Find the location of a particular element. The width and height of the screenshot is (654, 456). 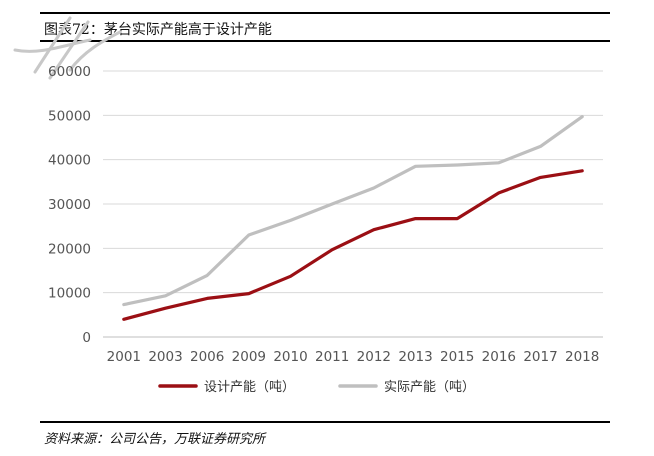

y-tick-label: 30000 is located at coordinates (69, 205).